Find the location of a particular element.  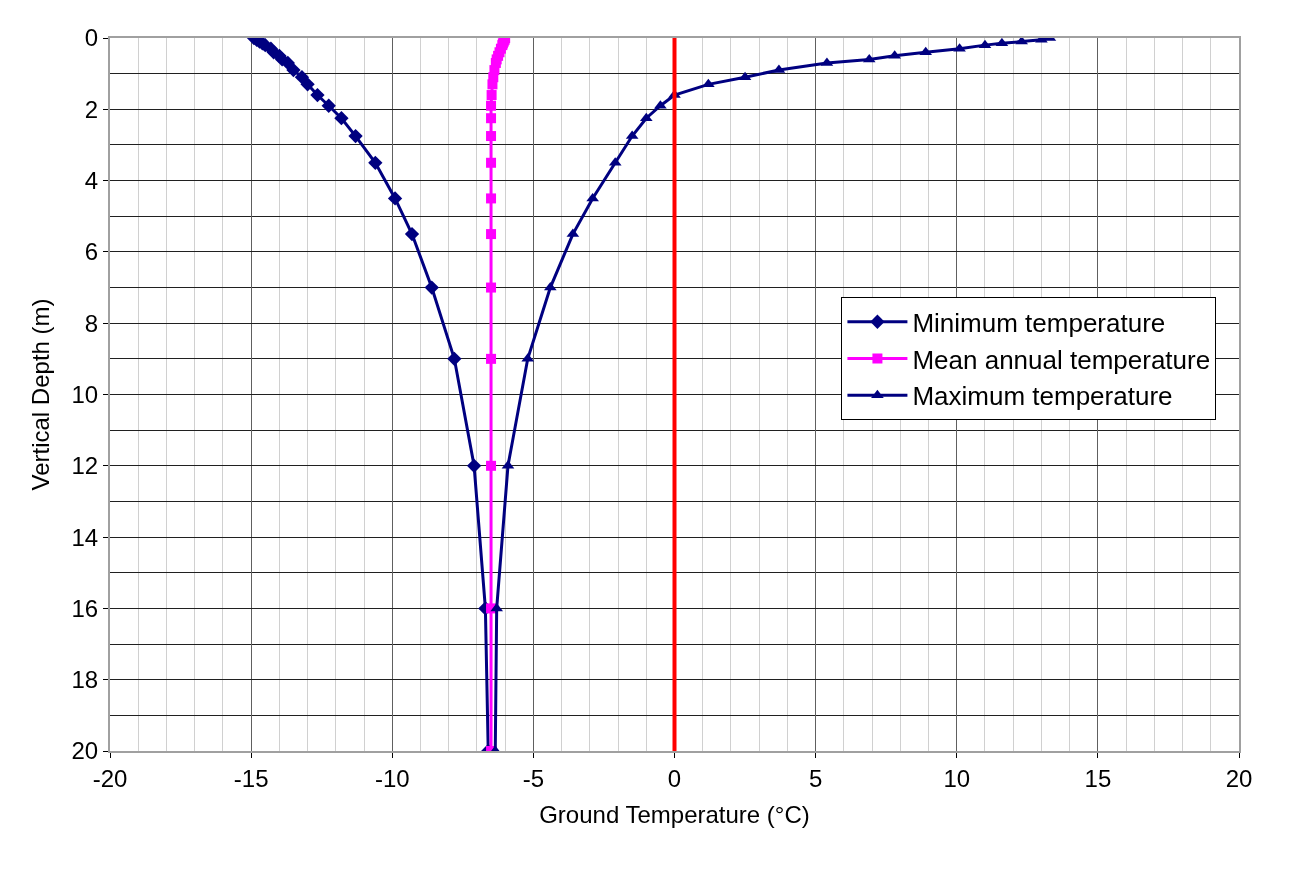

y-tick-label: 10 is located at coordinates (85, 394).